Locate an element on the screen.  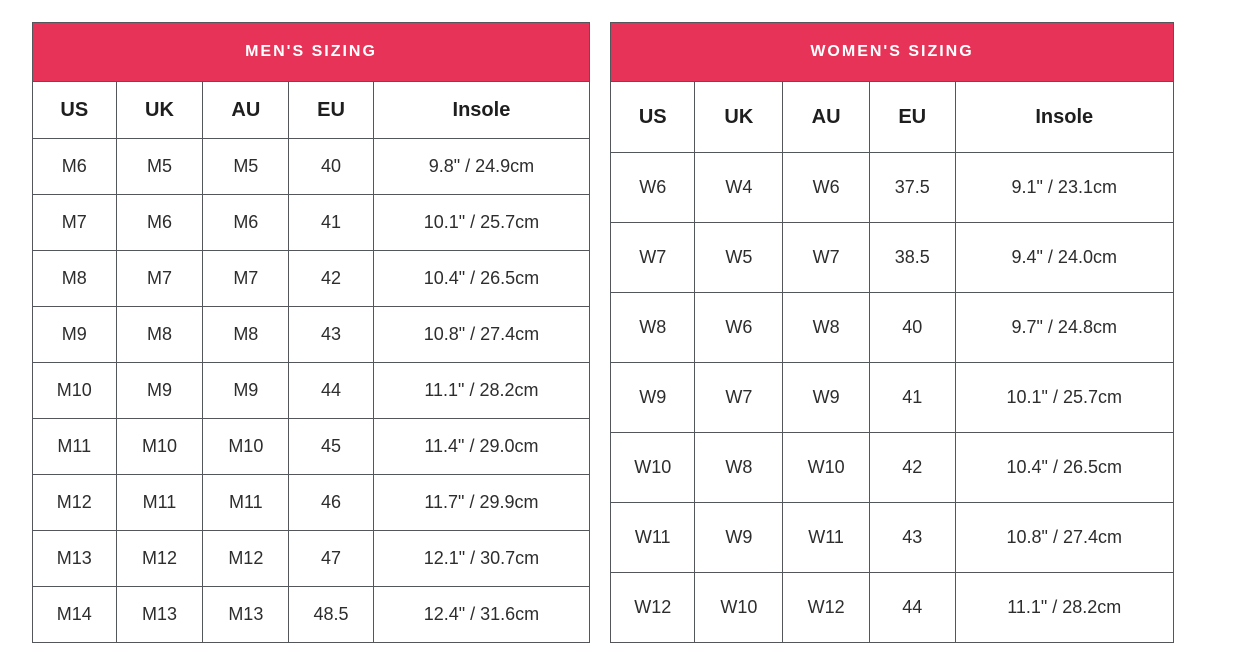
size-cell: W4 is located at coordinates (739, 187).